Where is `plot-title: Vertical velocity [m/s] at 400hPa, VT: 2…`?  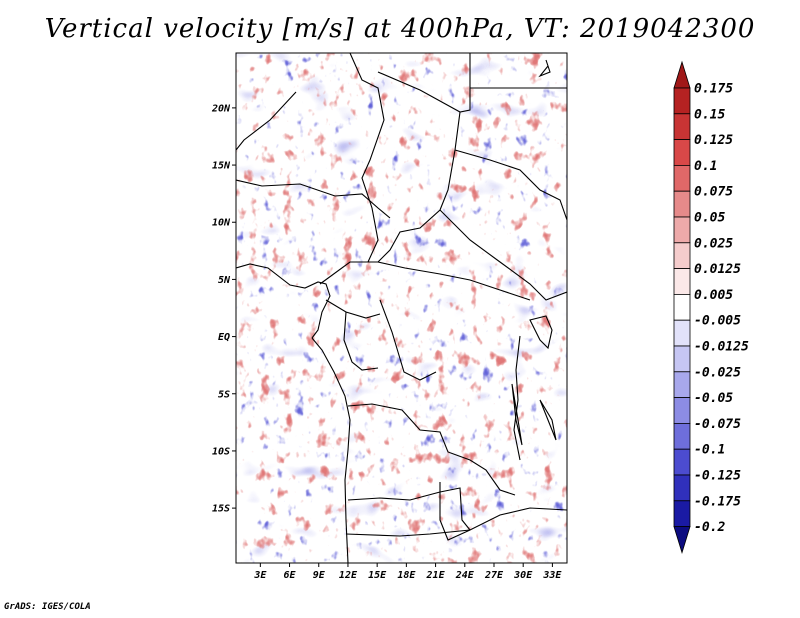
plot-title: Vertical velocity [m/s] at 400hPa, VT: 2… is located at coordinates (400, 29).